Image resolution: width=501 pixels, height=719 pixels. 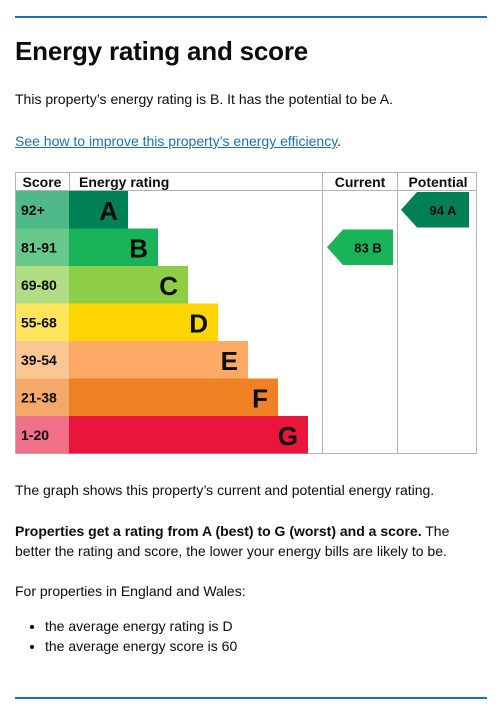 What do you see at coordinates (360, 182) in the screenshot?
I see `header-current: Current` at bounding box center [360, 182].